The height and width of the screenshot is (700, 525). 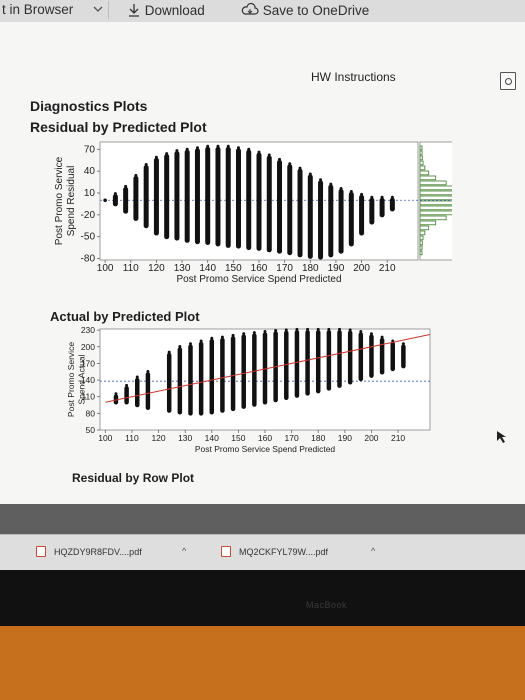 I want to click on download-filename: MQ2CKFYL79W....pdf, so click(x=284, y=552).